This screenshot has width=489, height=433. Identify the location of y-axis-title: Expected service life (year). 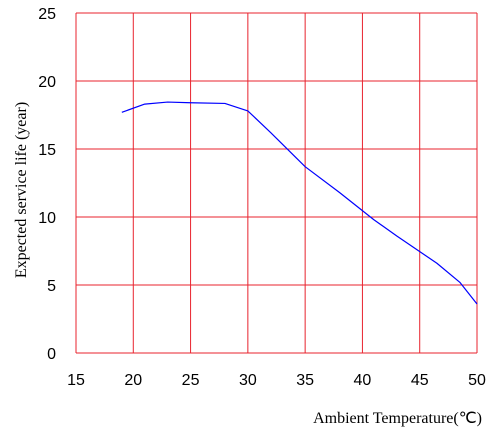
(21, 190).